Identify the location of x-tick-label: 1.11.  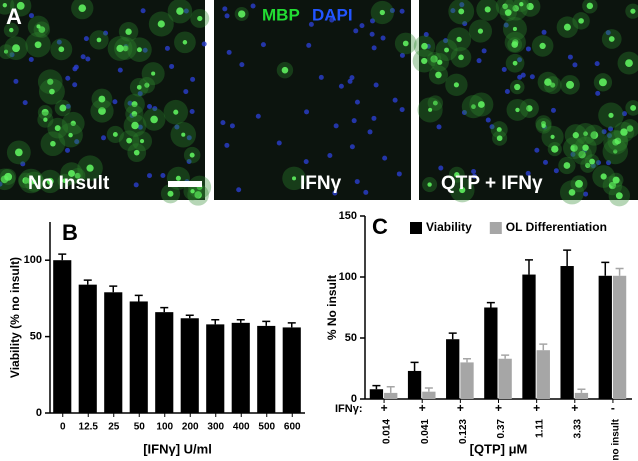
(539, 428).